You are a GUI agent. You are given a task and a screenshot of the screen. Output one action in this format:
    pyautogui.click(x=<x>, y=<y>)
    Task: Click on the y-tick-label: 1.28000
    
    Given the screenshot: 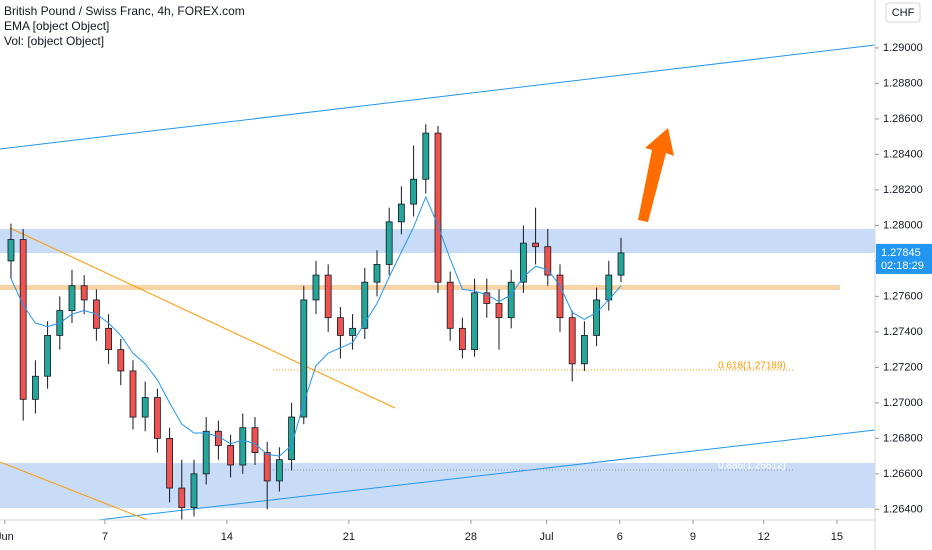 What is the action you would take?
    pyautogui.click(x=903, y=225)
    